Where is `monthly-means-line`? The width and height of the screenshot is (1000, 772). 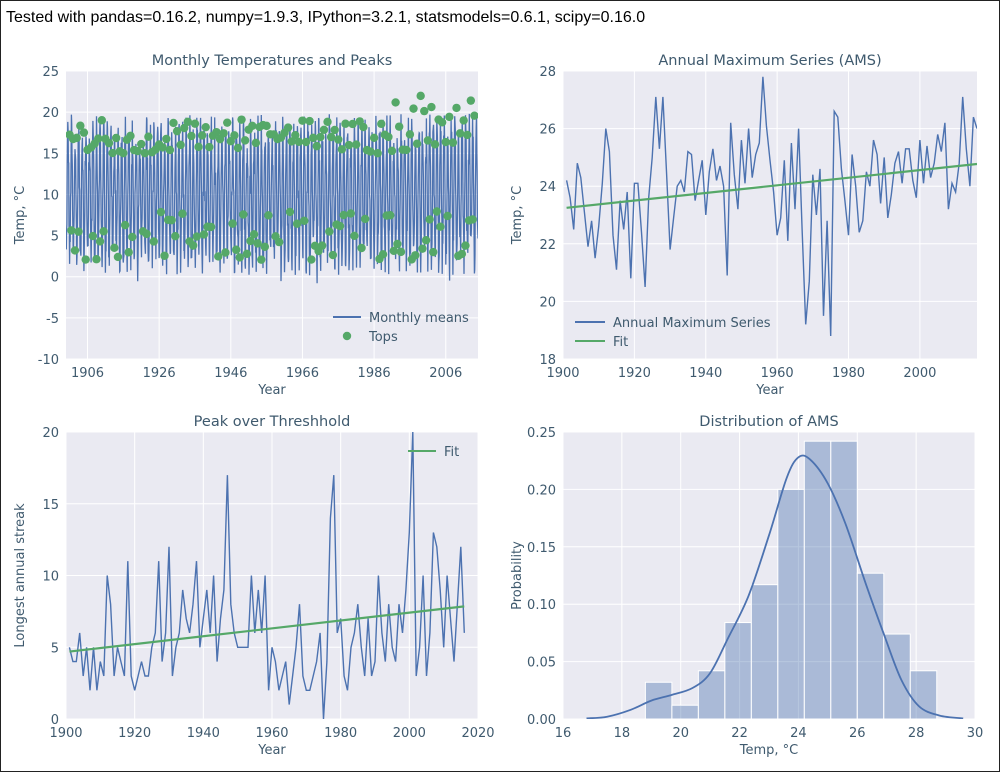 monthly-means-line is located at coordinates (272, 198).